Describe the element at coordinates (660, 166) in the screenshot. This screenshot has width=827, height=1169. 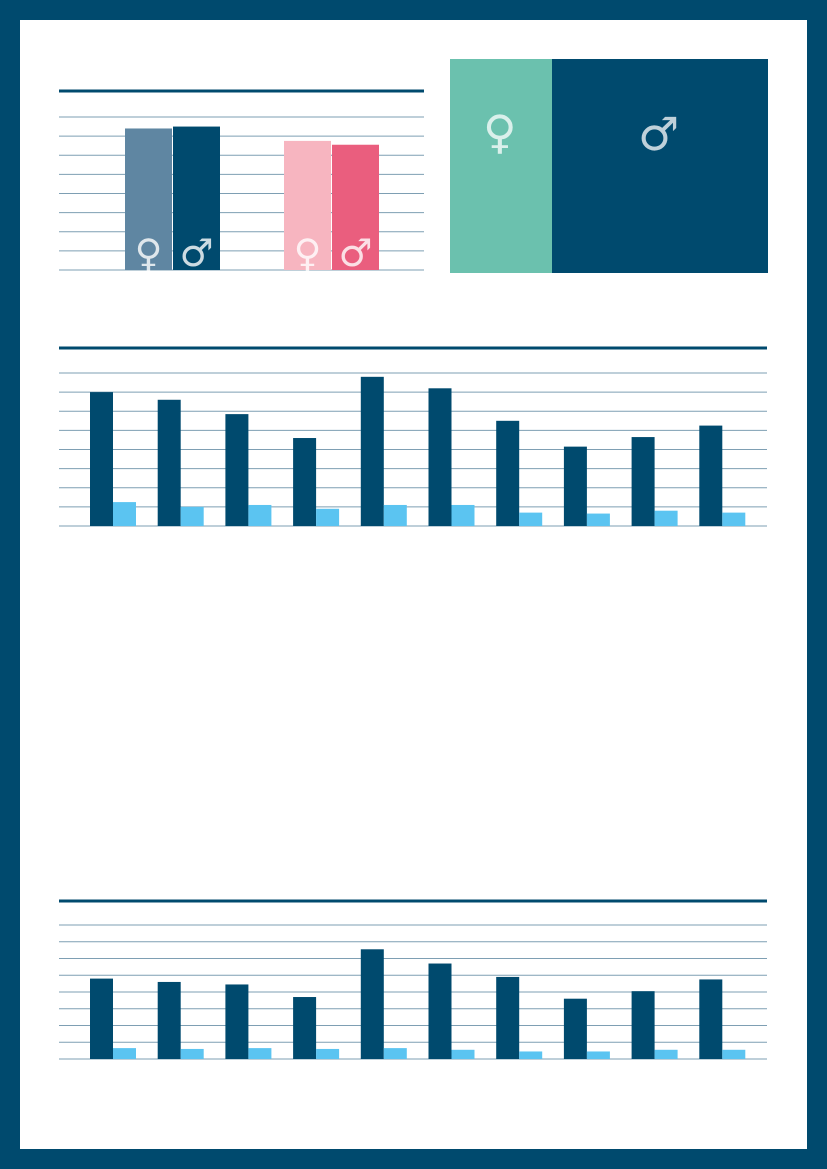
I see `male-share-panel: ♂` at that location.